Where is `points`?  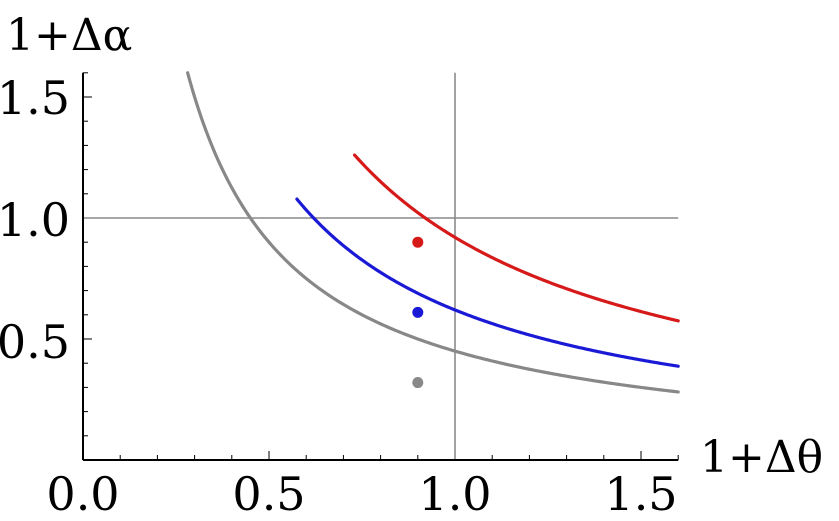
points is located at coordinates (418, 312).